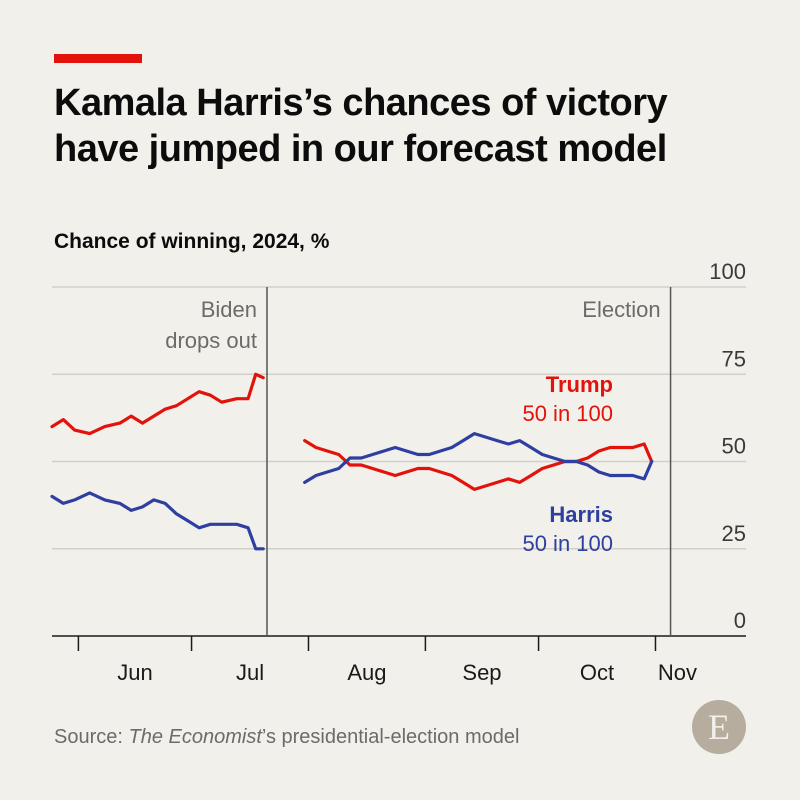 Image resolution: width=800 pixels, height=800 pixels. What do you see at coordinates (366, 672) in the screenshot?
I see `x-tick-label-aug: Aug` at bounding box center [366, 672].